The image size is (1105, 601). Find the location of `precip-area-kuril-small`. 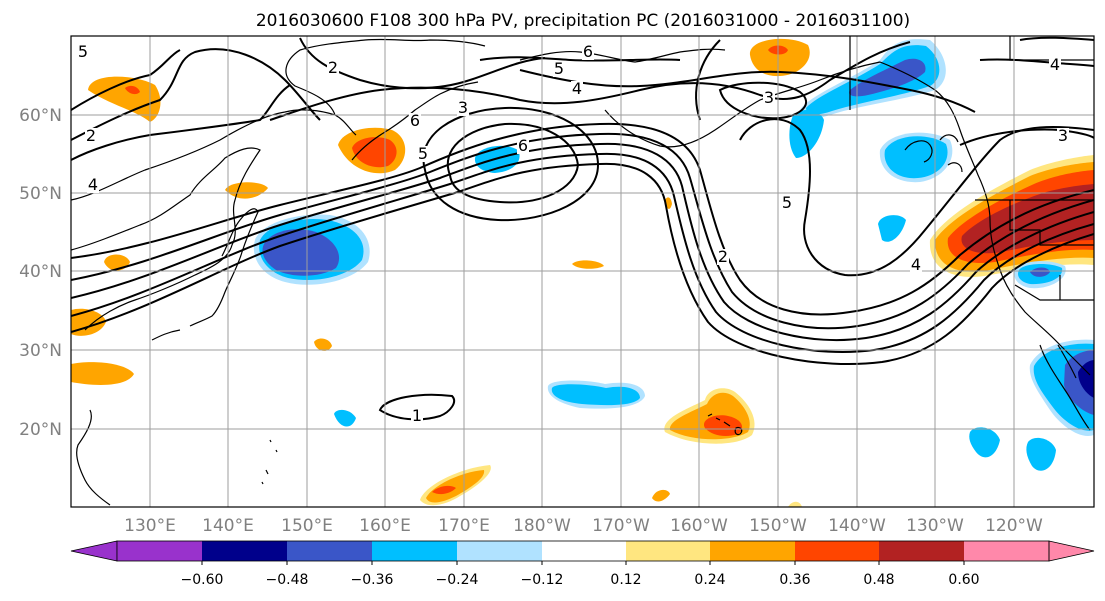

precip-area-kuril-small is located at coordinates (246, 190).